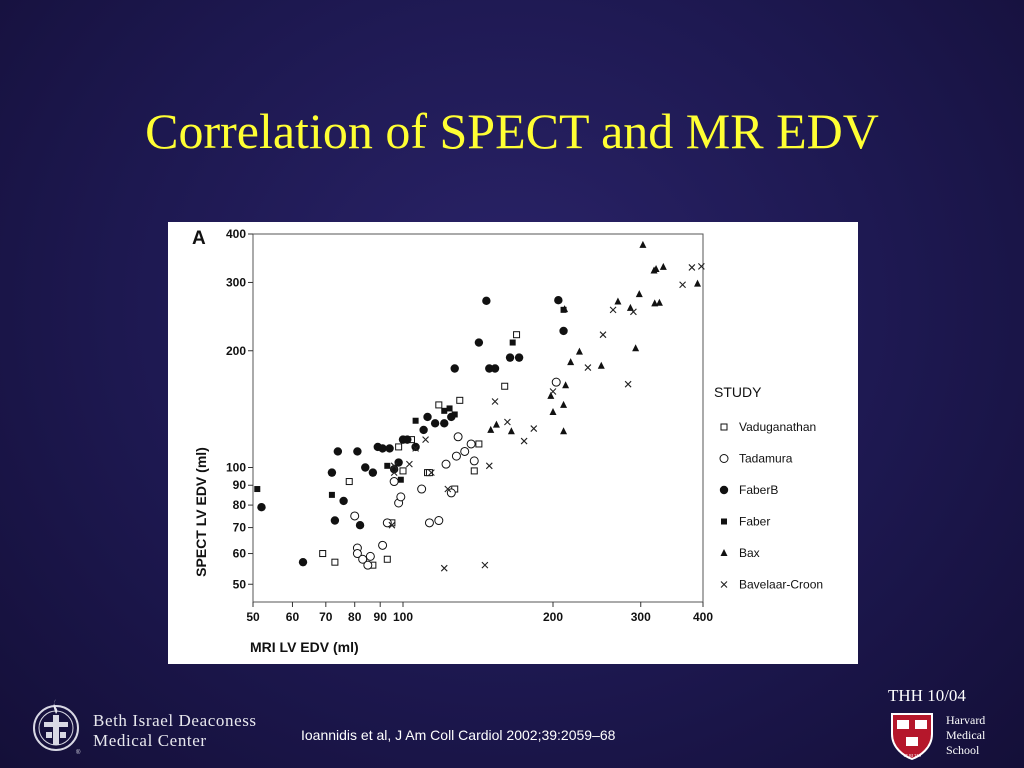  What do you see at coordinates (738, 392) in the screenshot?
I see `legend-title: STUDY` at bounding box center [738, 392].